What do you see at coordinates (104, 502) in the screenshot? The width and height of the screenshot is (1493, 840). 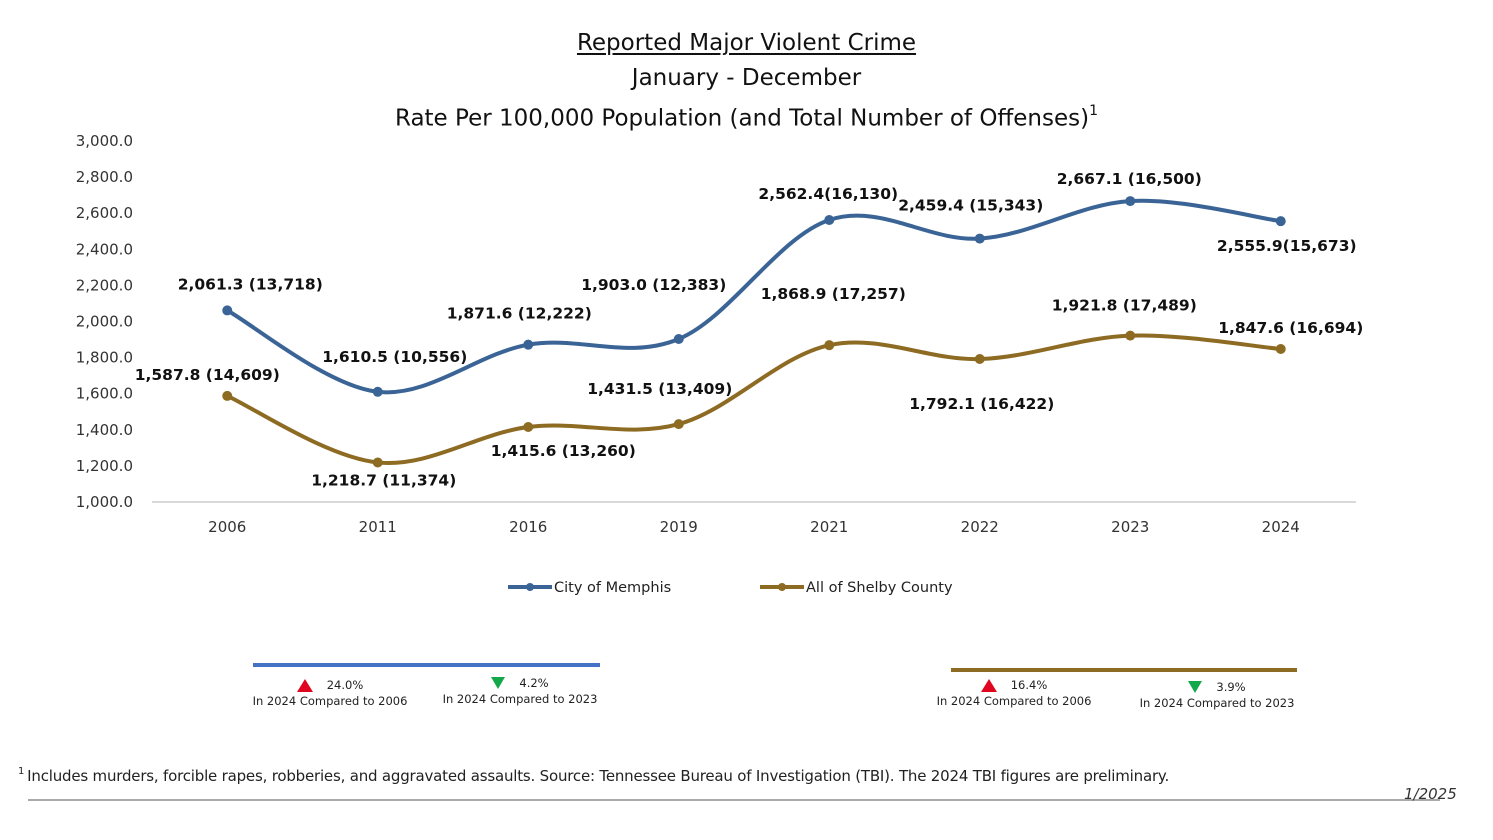 I see `y-tick-label: 1,000.0` at bounding box center [104, 502].